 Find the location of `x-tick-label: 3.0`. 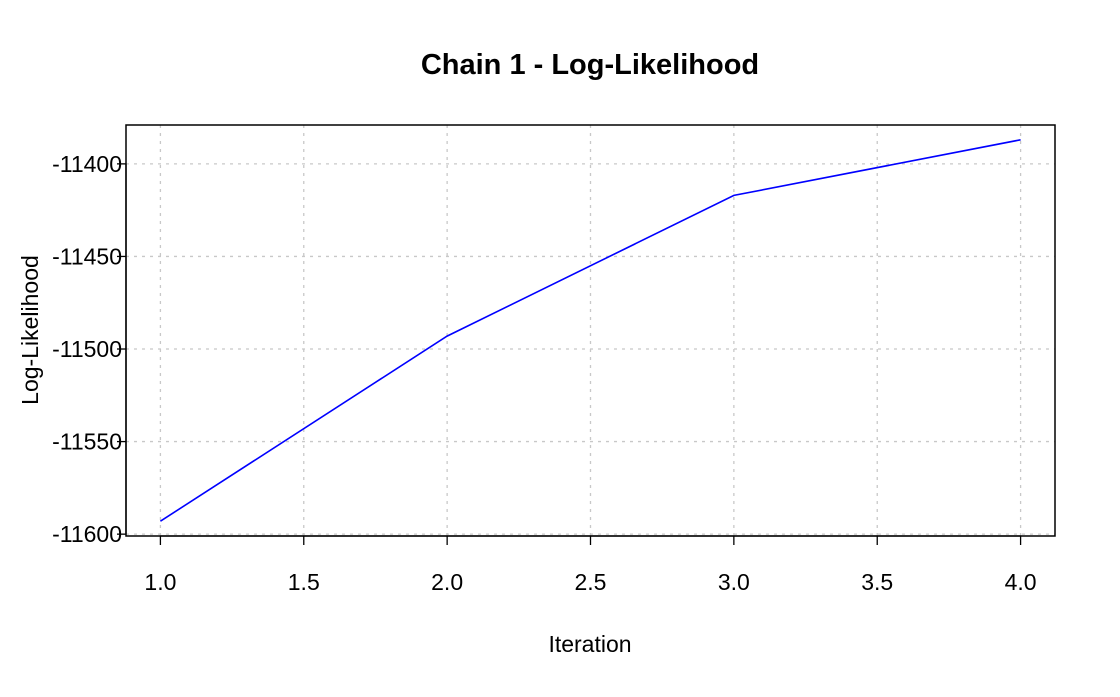

x-tick-label: 3.0 is located at coordinates (734, 582).